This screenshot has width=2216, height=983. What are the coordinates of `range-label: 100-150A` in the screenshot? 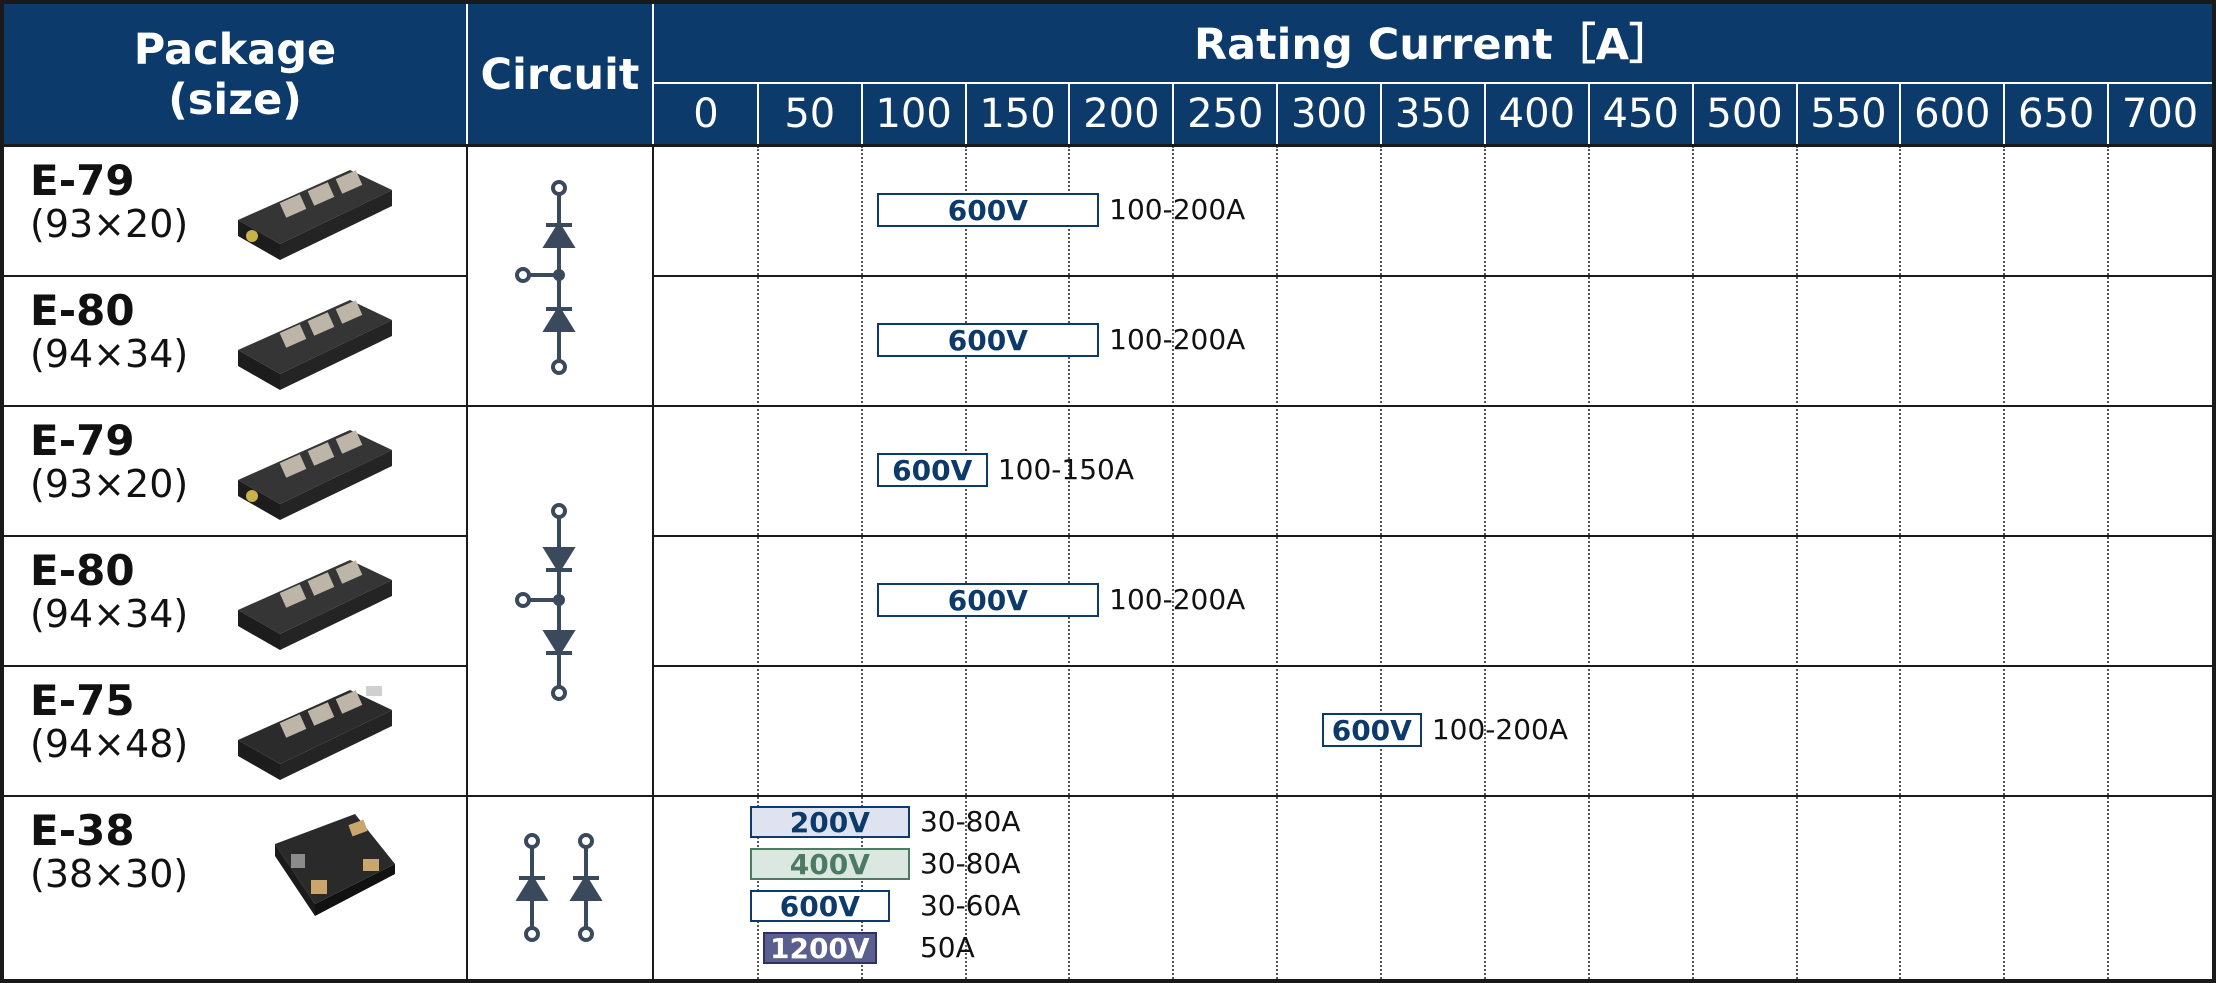 It's located at (1065, 469).